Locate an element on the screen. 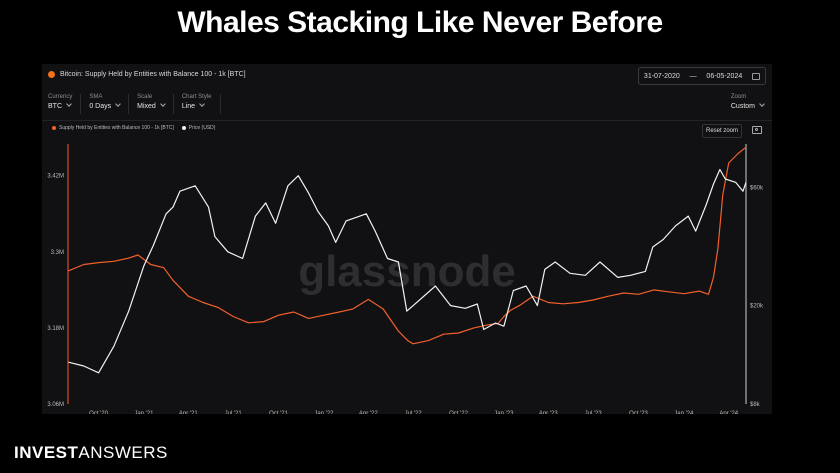  sma-select: SMA 0 Days is located at coordinates (109, 104).